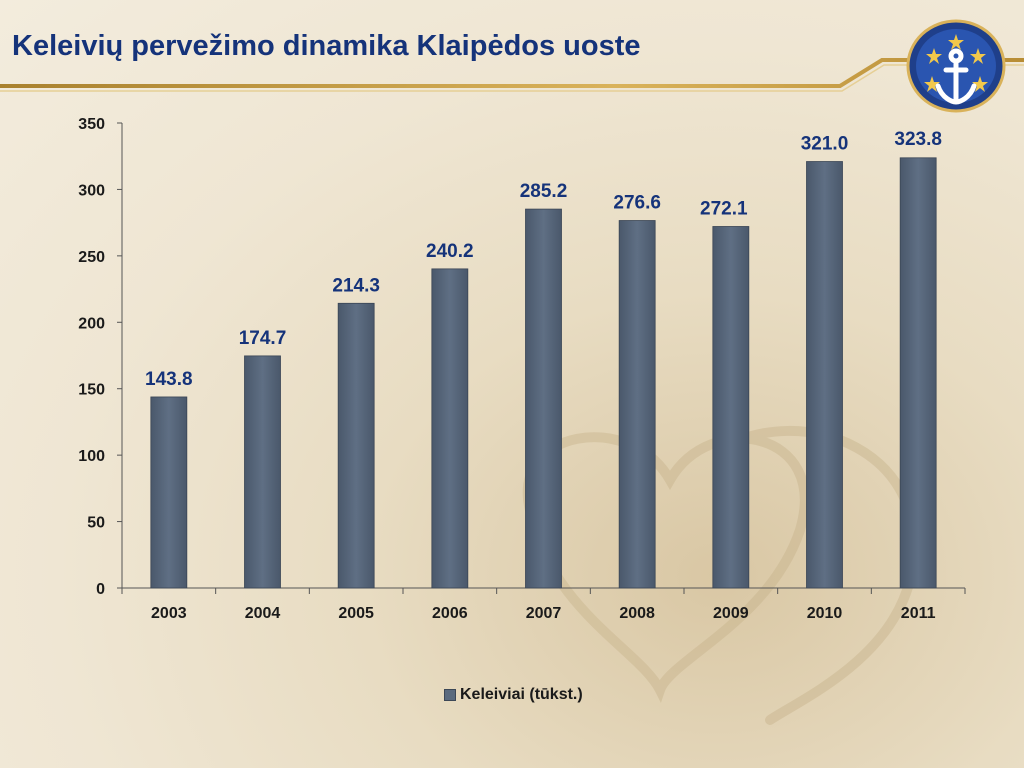 Image resolution: width=1024 pixels, height=768 pixels. I want to click on y-tick-label: 100, so click(91, 456).